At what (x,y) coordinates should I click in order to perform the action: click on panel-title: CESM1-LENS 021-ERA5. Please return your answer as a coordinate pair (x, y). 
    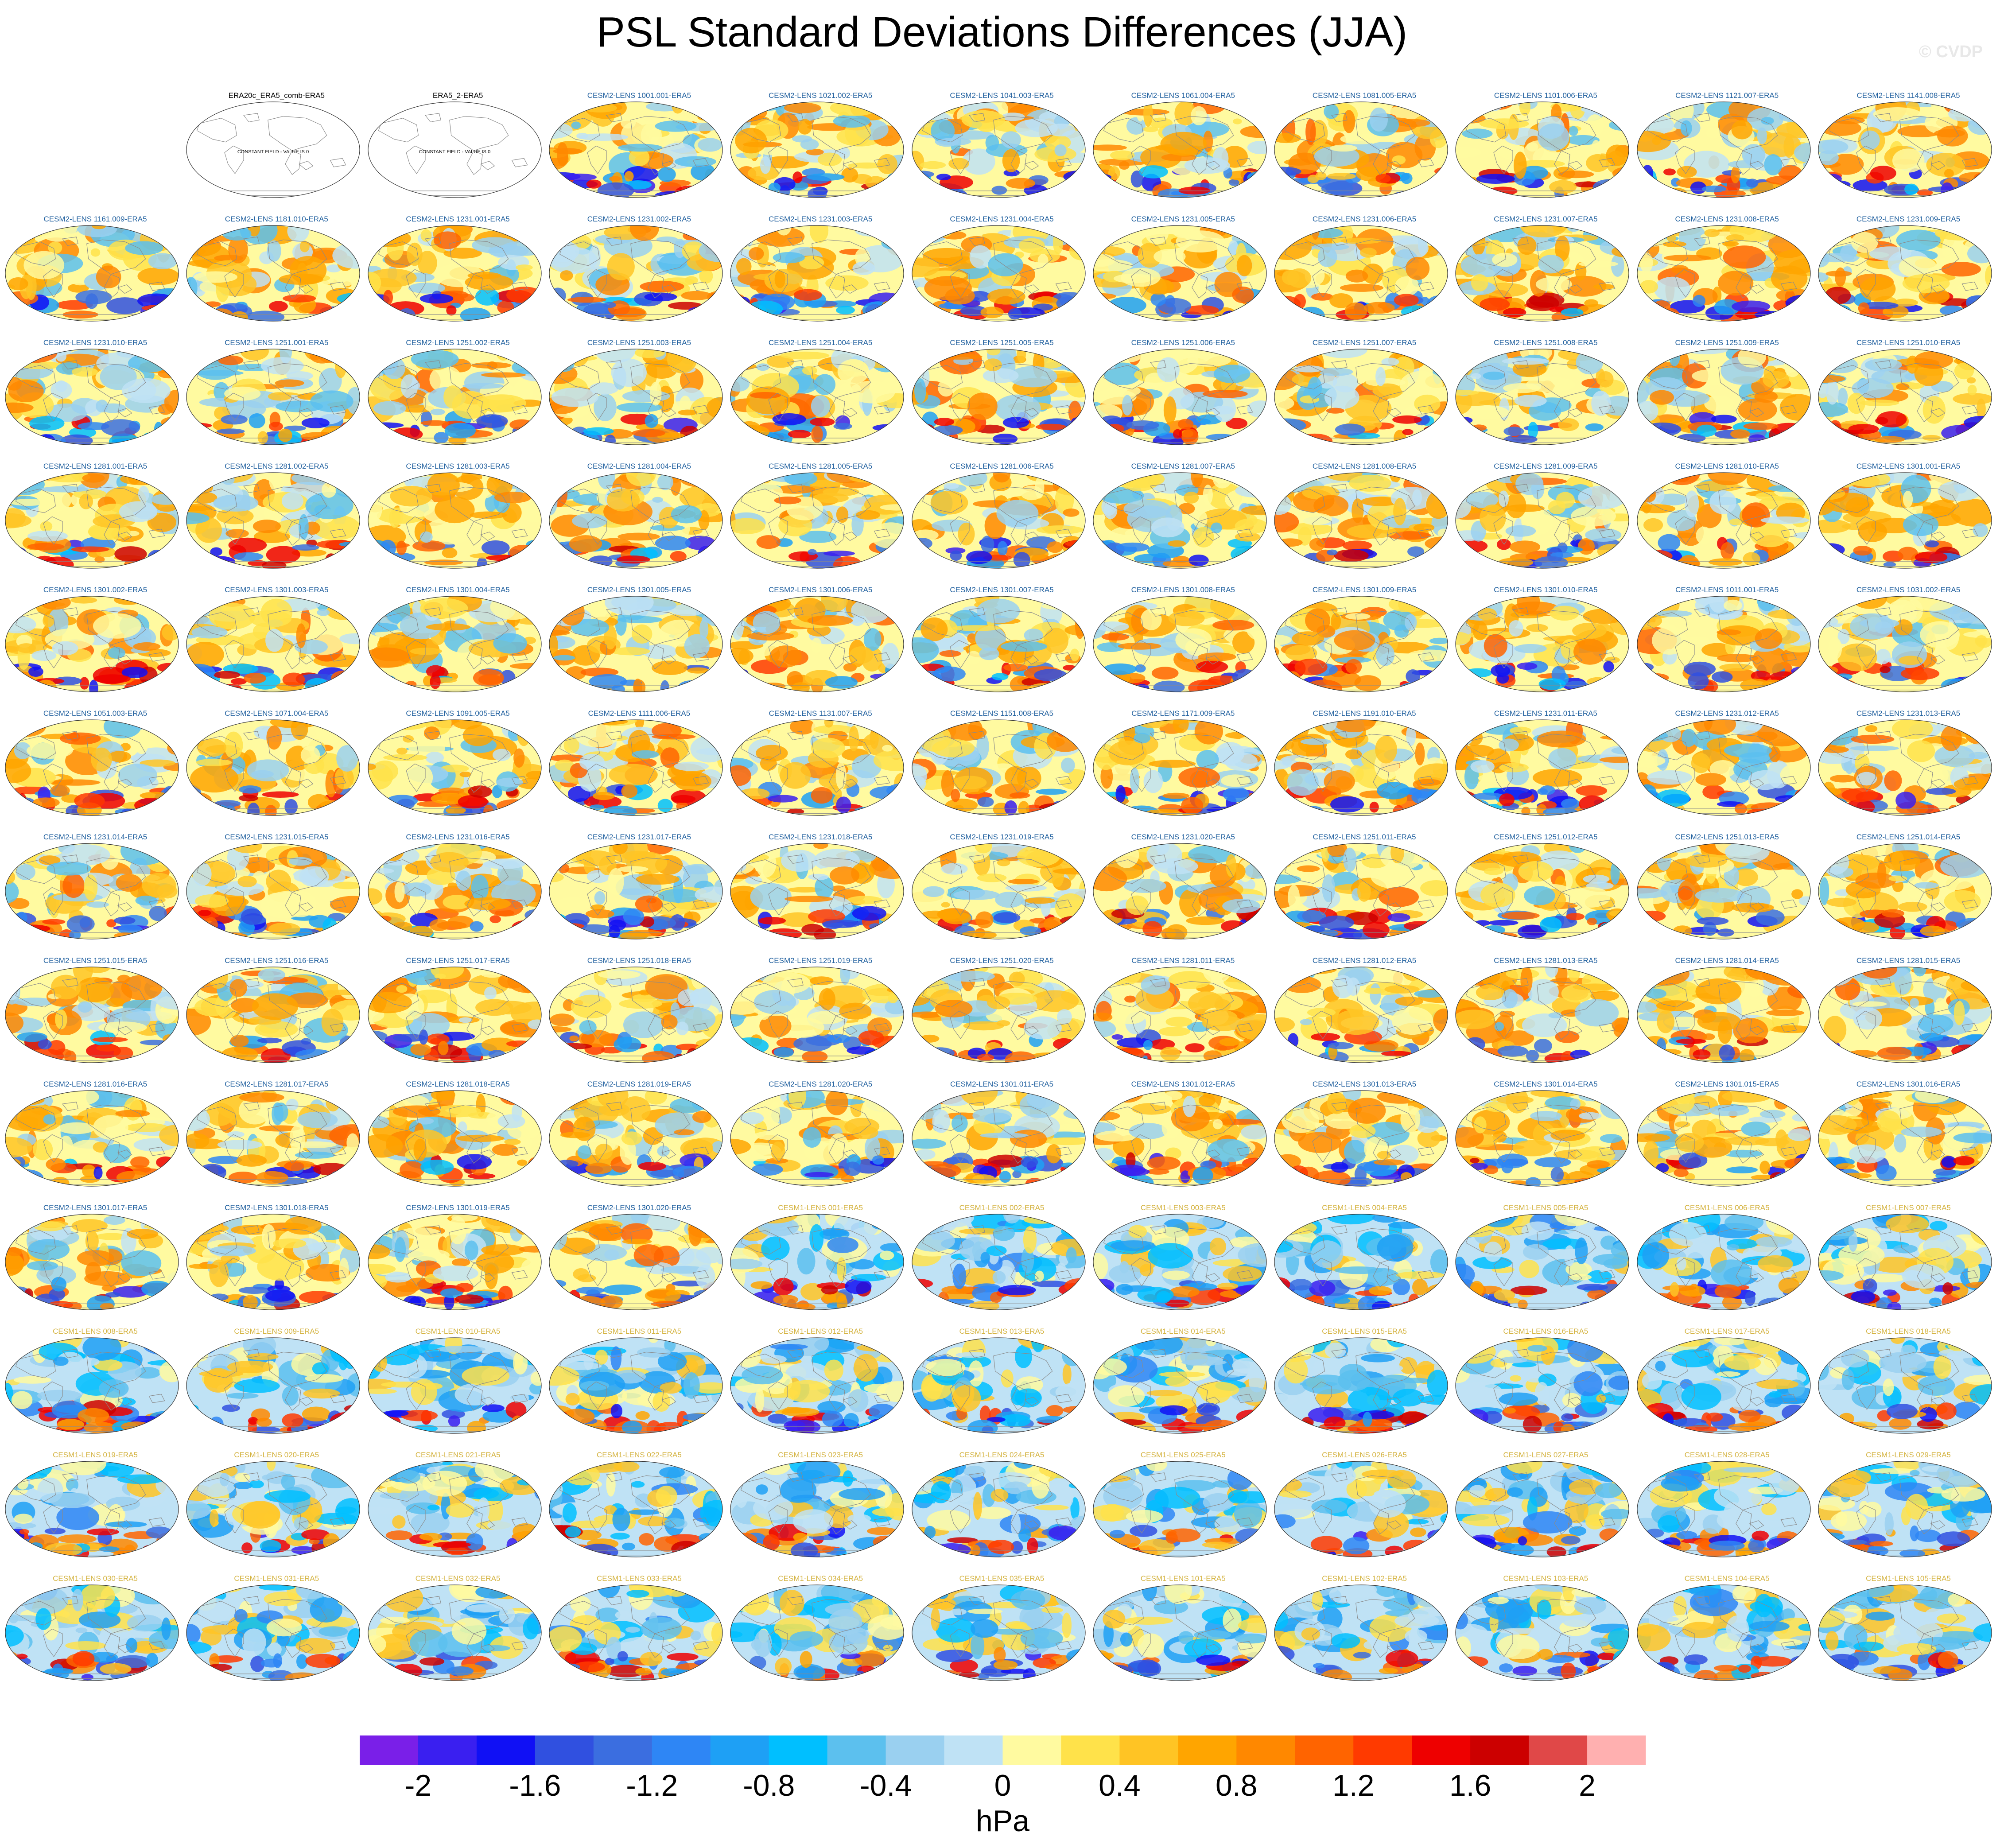
    Looking at the image, I should click on (458, 1455).